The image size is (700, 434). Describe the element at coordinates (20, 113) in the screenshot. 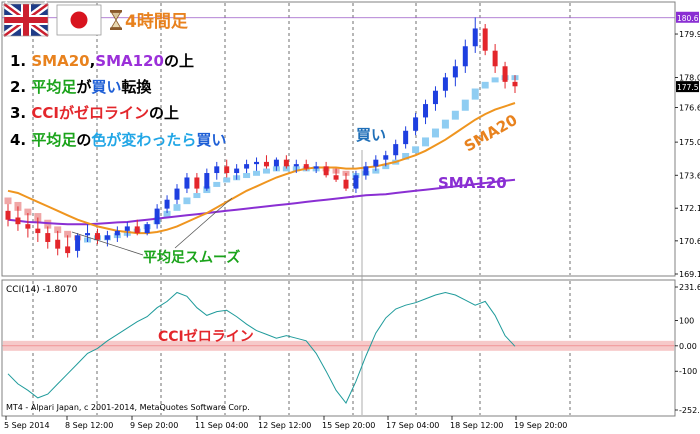

I see `rule-number: 3.` at that location.